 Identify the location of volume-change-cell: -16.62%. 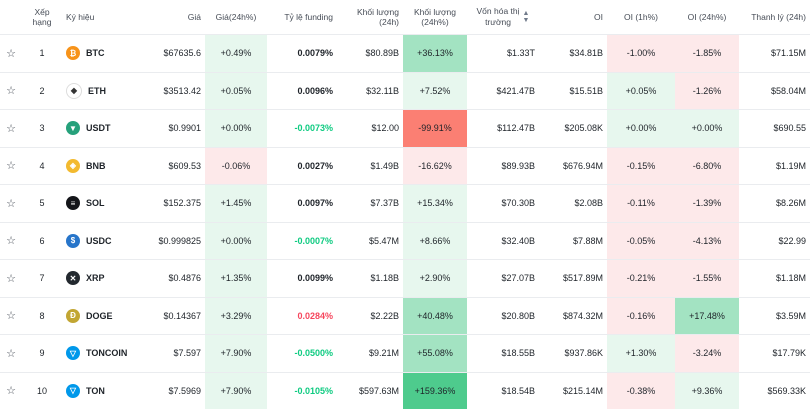
(435, 165).